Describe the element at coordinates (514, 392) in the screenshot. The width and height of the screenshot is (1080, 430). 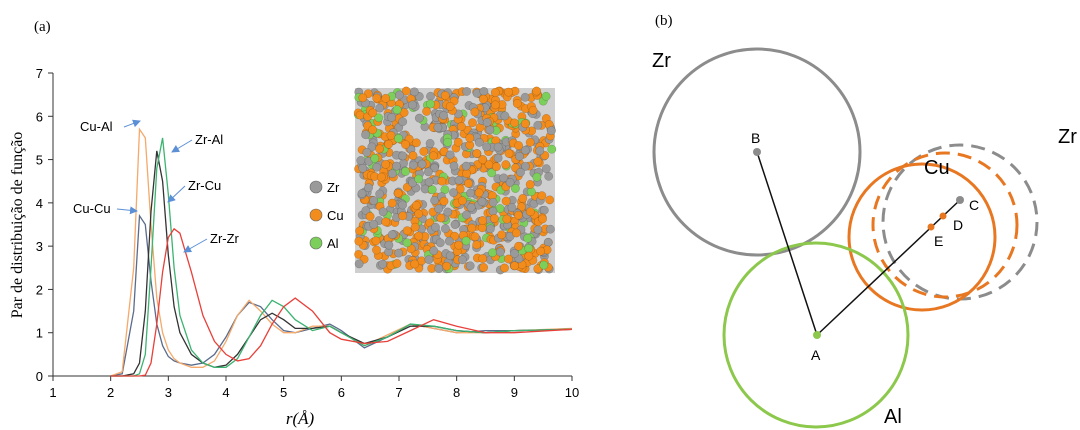
I see `x-tick-label: 9` at that location.